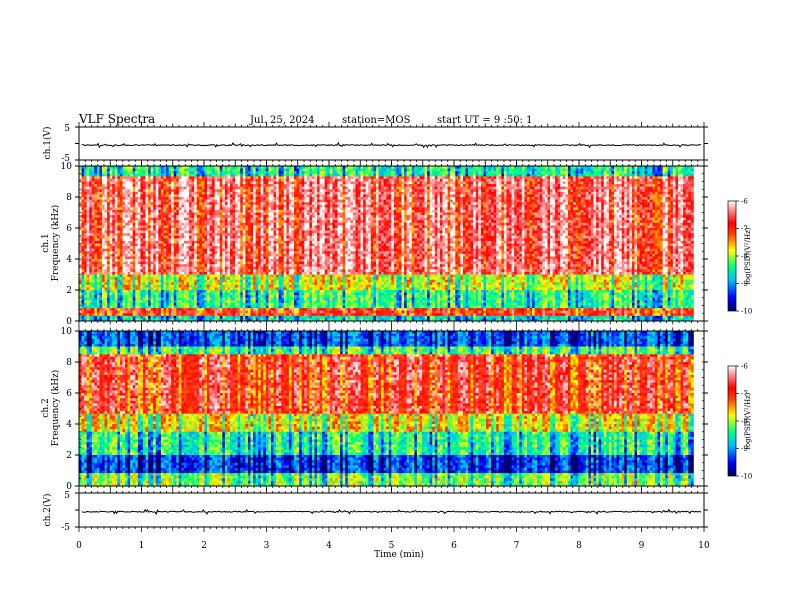 The image size is (792, 612). Describe the element at coordinates (376, 120) in the screenshot. I see `station-label: station=MOS` at that location.